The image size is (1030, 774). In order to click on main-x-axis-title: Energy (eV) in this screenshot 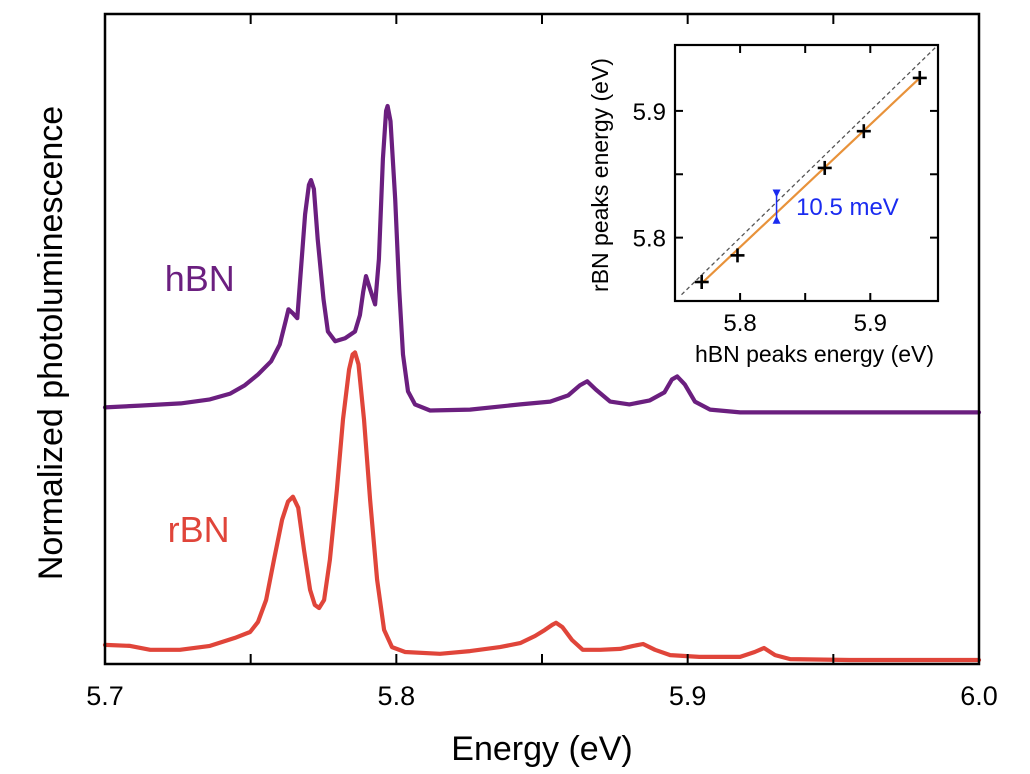, I will do `click(541, 749)`.